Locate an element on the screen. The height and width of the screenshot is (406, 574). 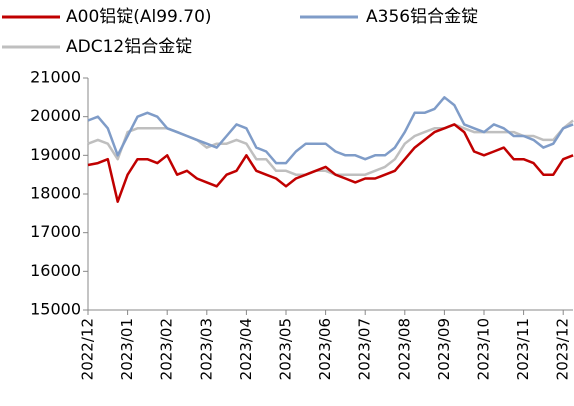
y-tick-label: 19000 is located at coordinates (55, 154).